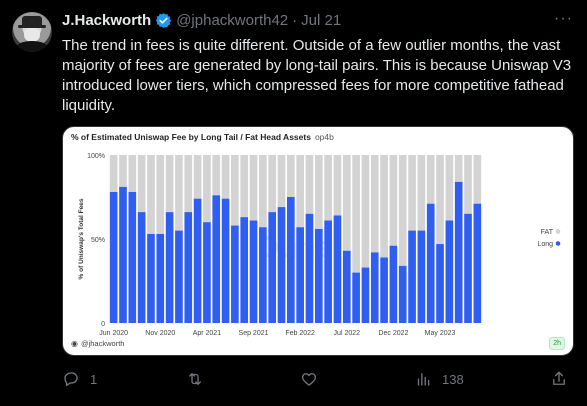  Describe the element at coordinates (321, 20) in the screenshot. I see `tweet-date: Jul 21` at that location.